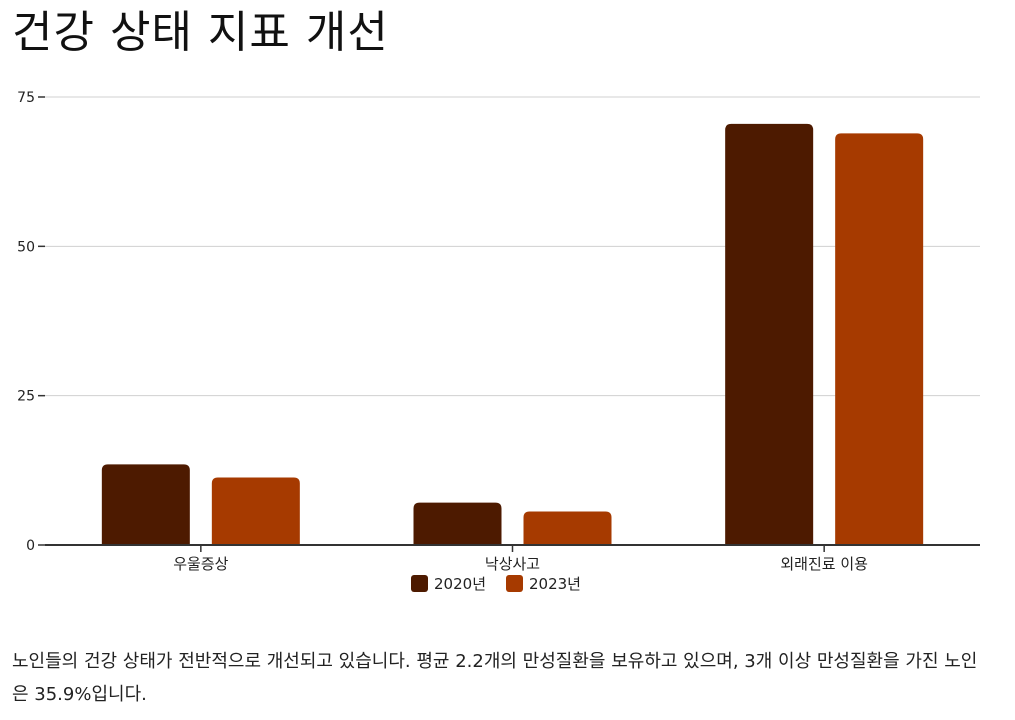 Image resolution: width=1015 pixels, height=720 pixels. What do you see at coordinates (496, 583) in the screenshot?
I see `legend: 2020년 2023년` at bounding box center [496, 583].